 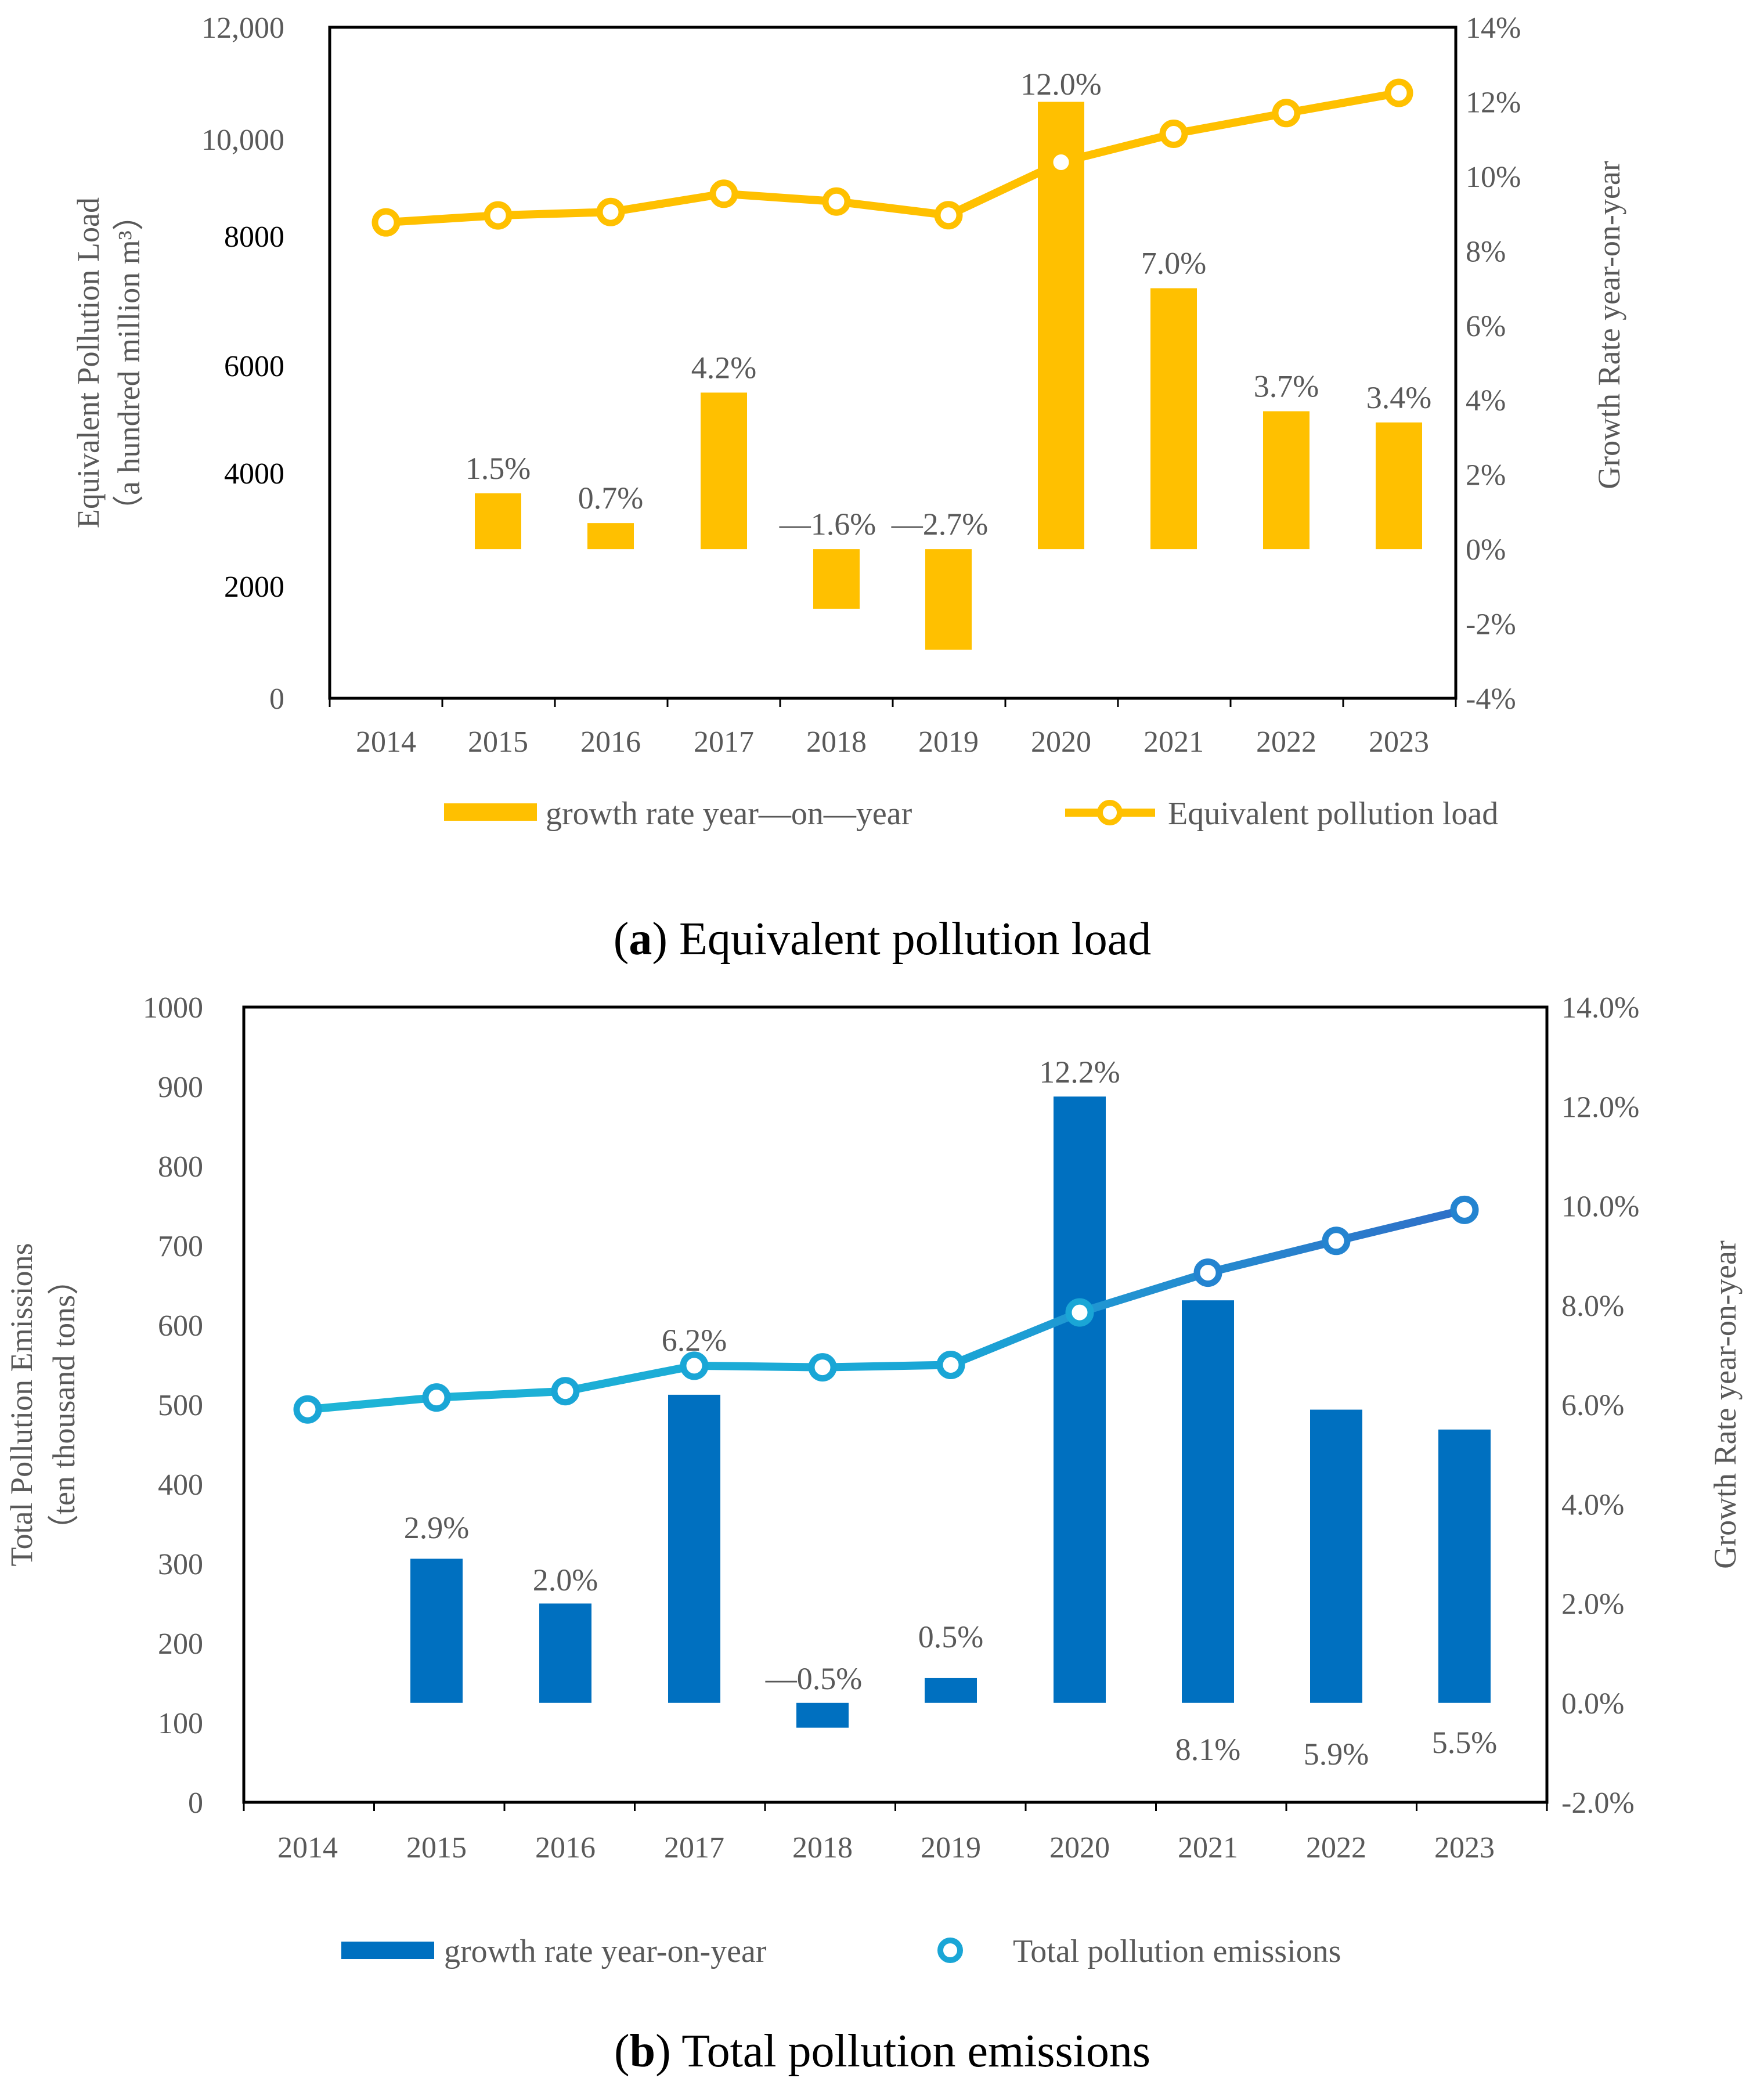 I want to click on chart-a-bars, so click(x=948, y=376).